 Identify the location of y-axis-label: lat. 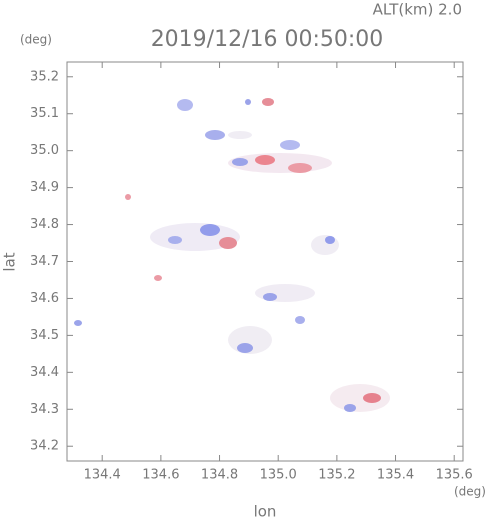
(10, 261).